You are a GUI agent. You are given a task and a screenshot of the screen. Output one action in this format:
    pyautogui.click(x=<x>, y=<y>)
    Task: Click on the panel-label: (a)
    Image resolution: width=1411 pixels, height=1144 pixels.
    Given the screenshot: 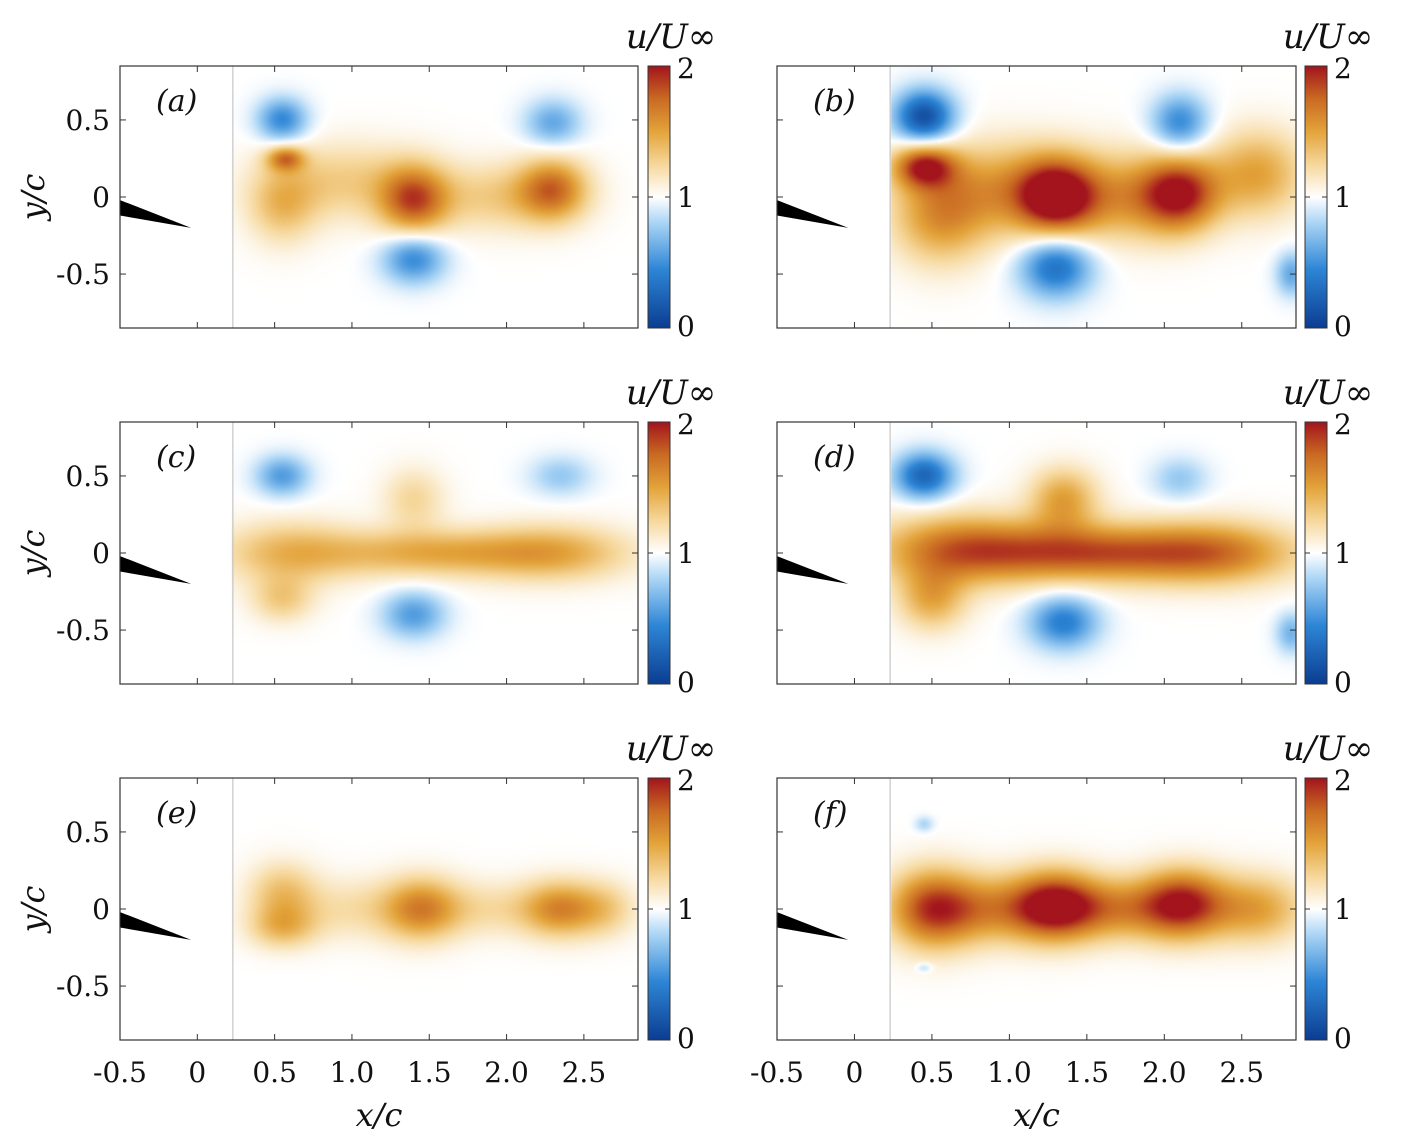 What is the action you would take?
    pyautogui.click(x=176, y=101)
    